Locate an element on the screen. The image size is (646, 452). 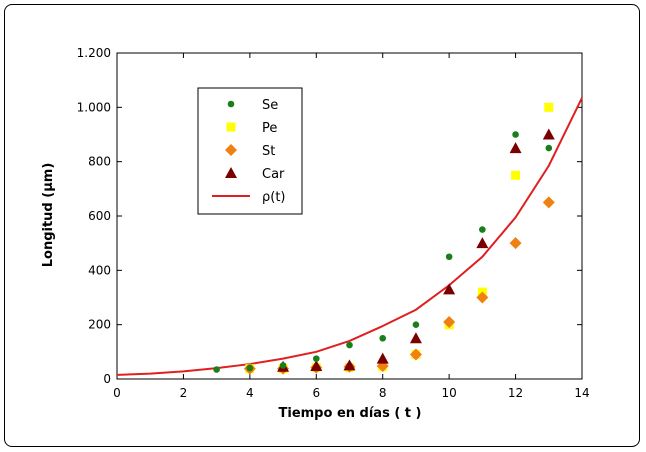
x-tick-label: 8 is located at coordinates (383, 393).